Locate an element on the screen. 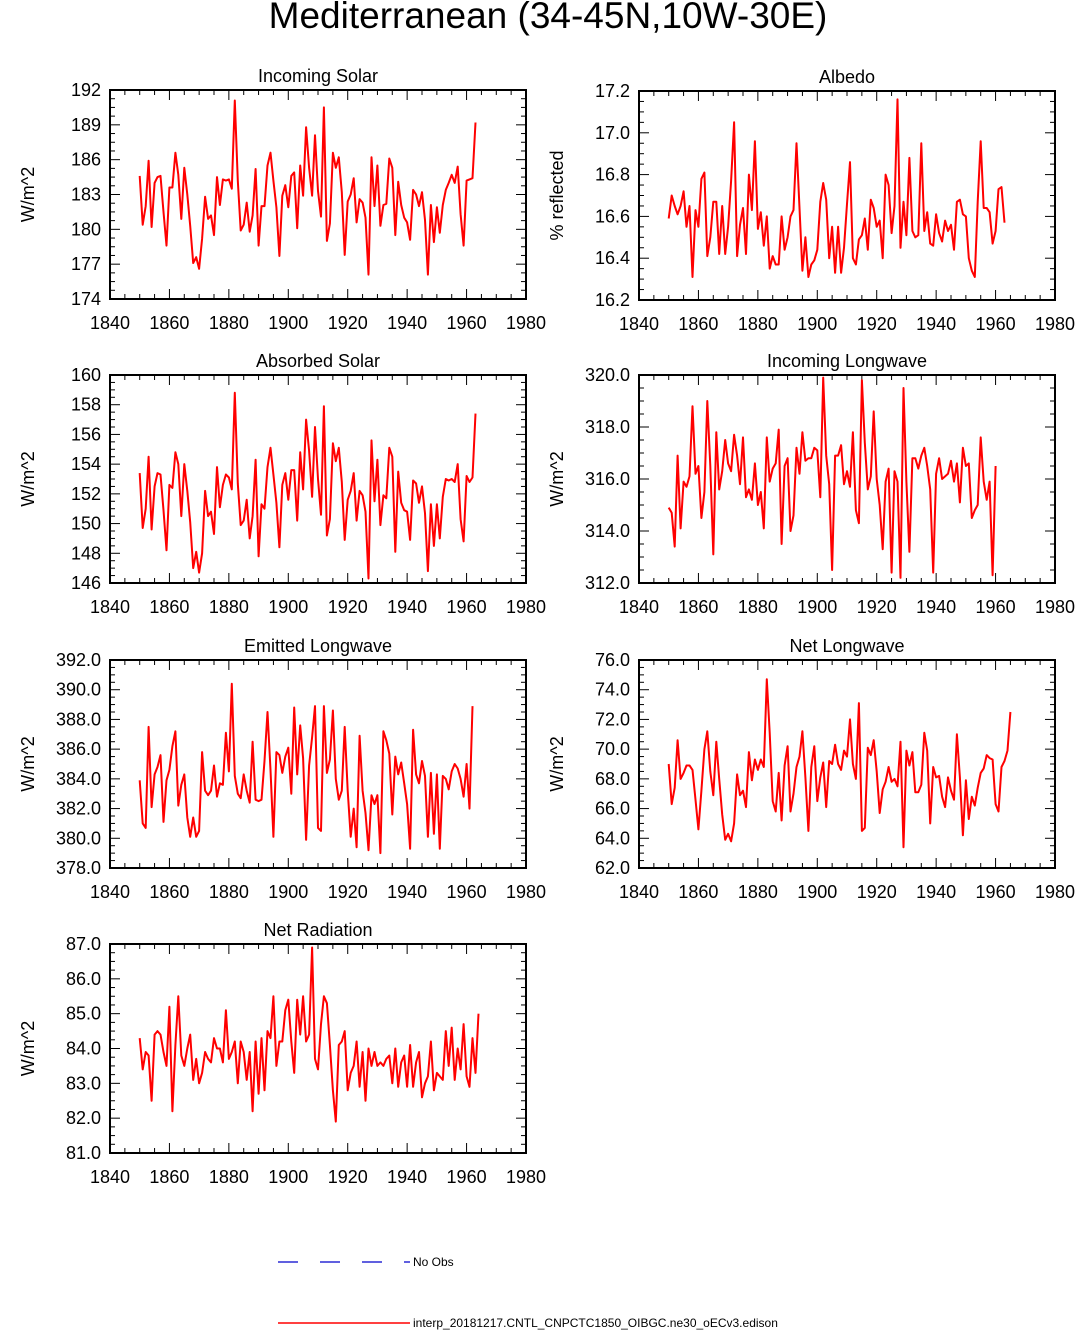 This screenshot has width=1079, height=1331. y-tick-label: 386.0 is located at coordinates (78, 749).